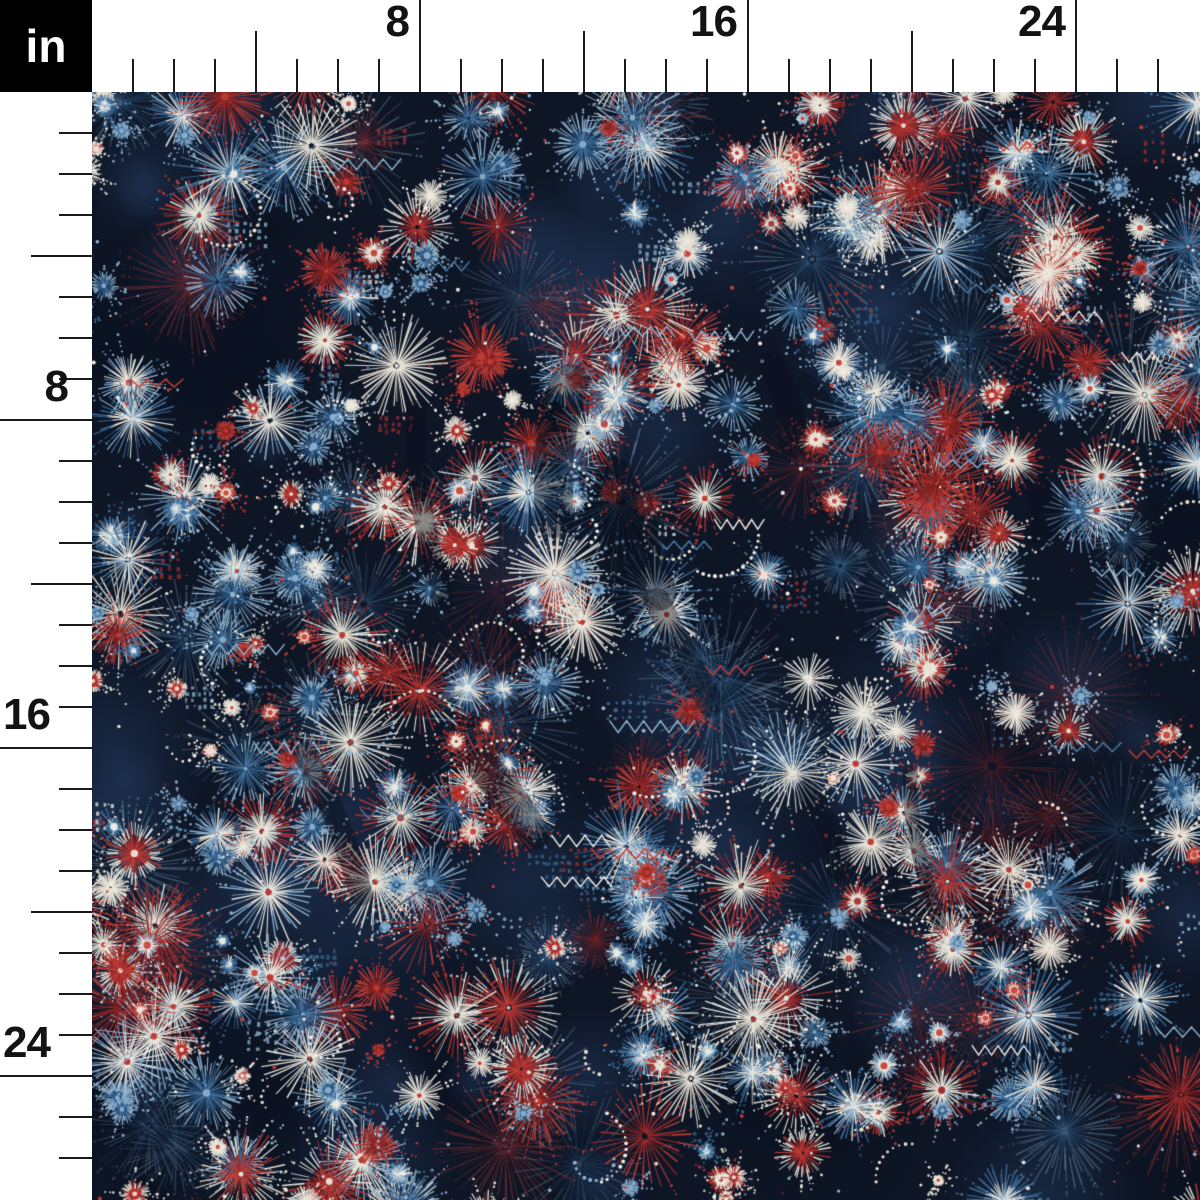  Describe the element at coordinates (600, 46) in the screenshot. I see `horizontal-ruler: 8 16 24` at that location.